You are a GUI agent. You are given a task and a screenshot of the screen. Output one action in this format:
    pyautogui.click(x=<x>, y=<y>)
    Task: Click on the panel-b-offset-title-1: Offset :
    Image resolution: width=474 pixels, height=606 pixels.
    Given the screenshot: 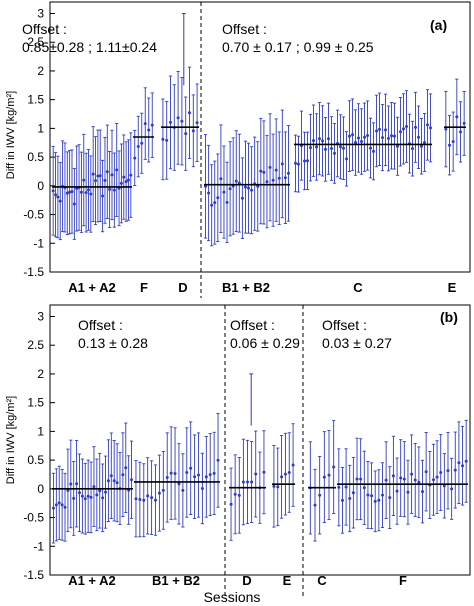 What is the action you would take?
    pyautogui.click(x=100, y=325)
    